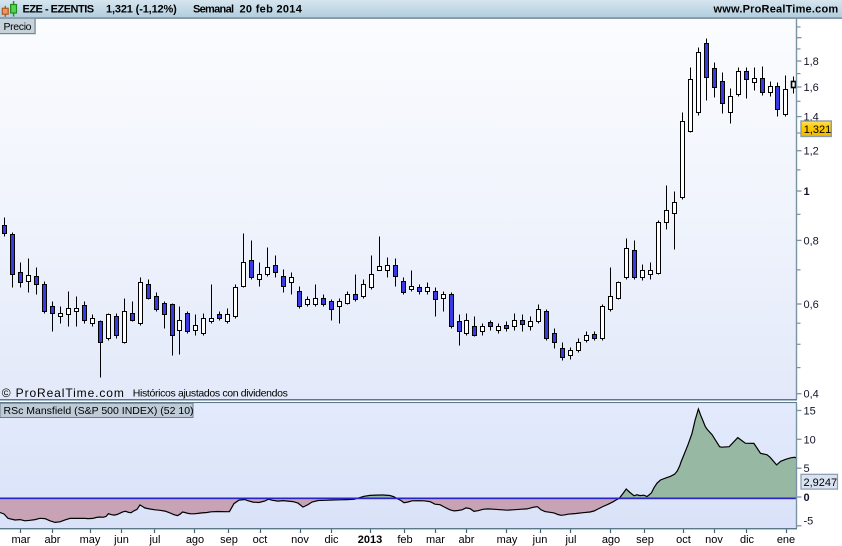 This screenshot has width=842, height=546. What do you see at coordinates (807, 192) in the screenshot?
I see `svg-text: 1` at bounding box center [807, 192].